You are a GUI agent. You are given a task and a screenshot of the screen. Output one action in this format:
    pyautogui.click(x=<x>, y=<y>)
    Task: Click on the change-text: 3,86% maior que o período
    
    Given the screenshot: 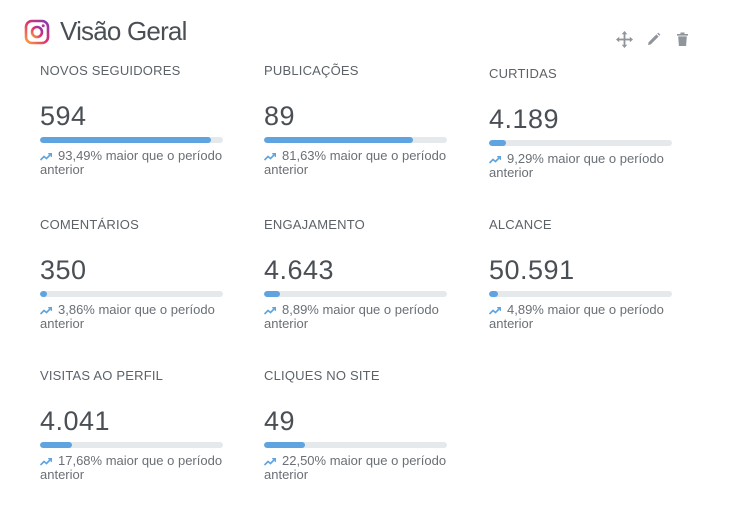 What is the action you would take?
    pyautogui.click(x=136, y=309)
    